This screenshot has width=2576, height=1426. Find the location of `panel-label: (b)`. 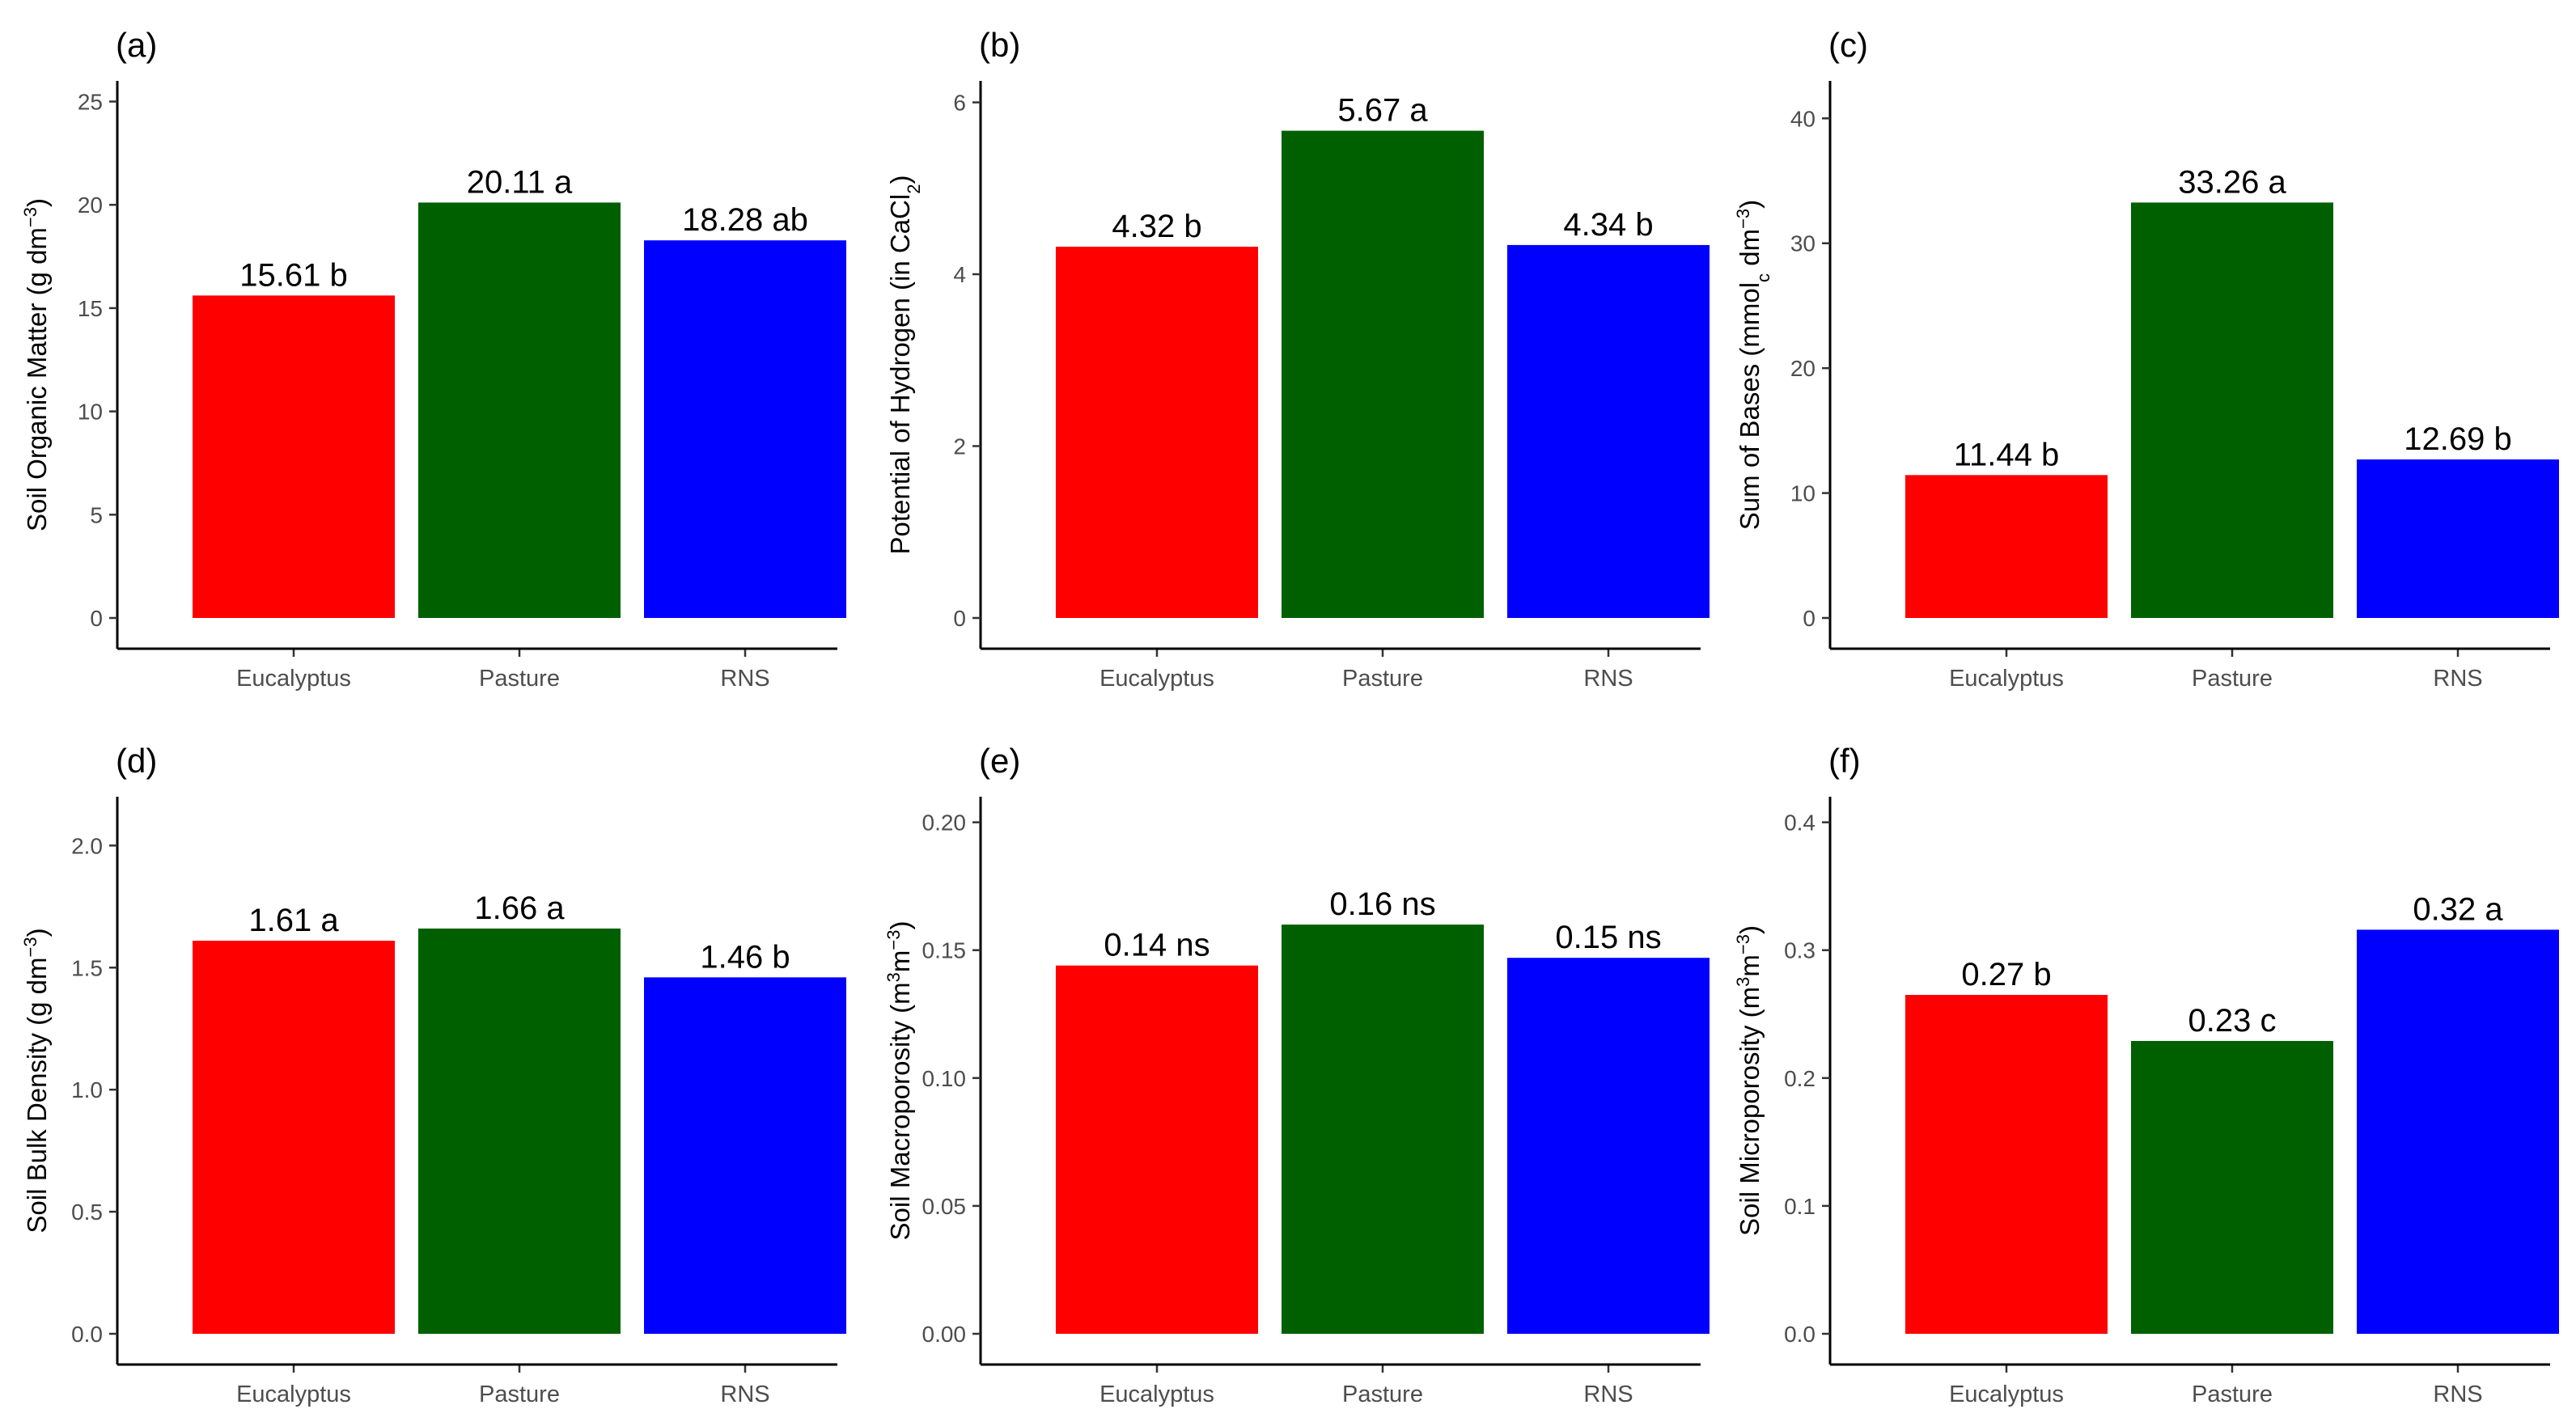

panel-label: (b) is located at coordinates (999, 45).